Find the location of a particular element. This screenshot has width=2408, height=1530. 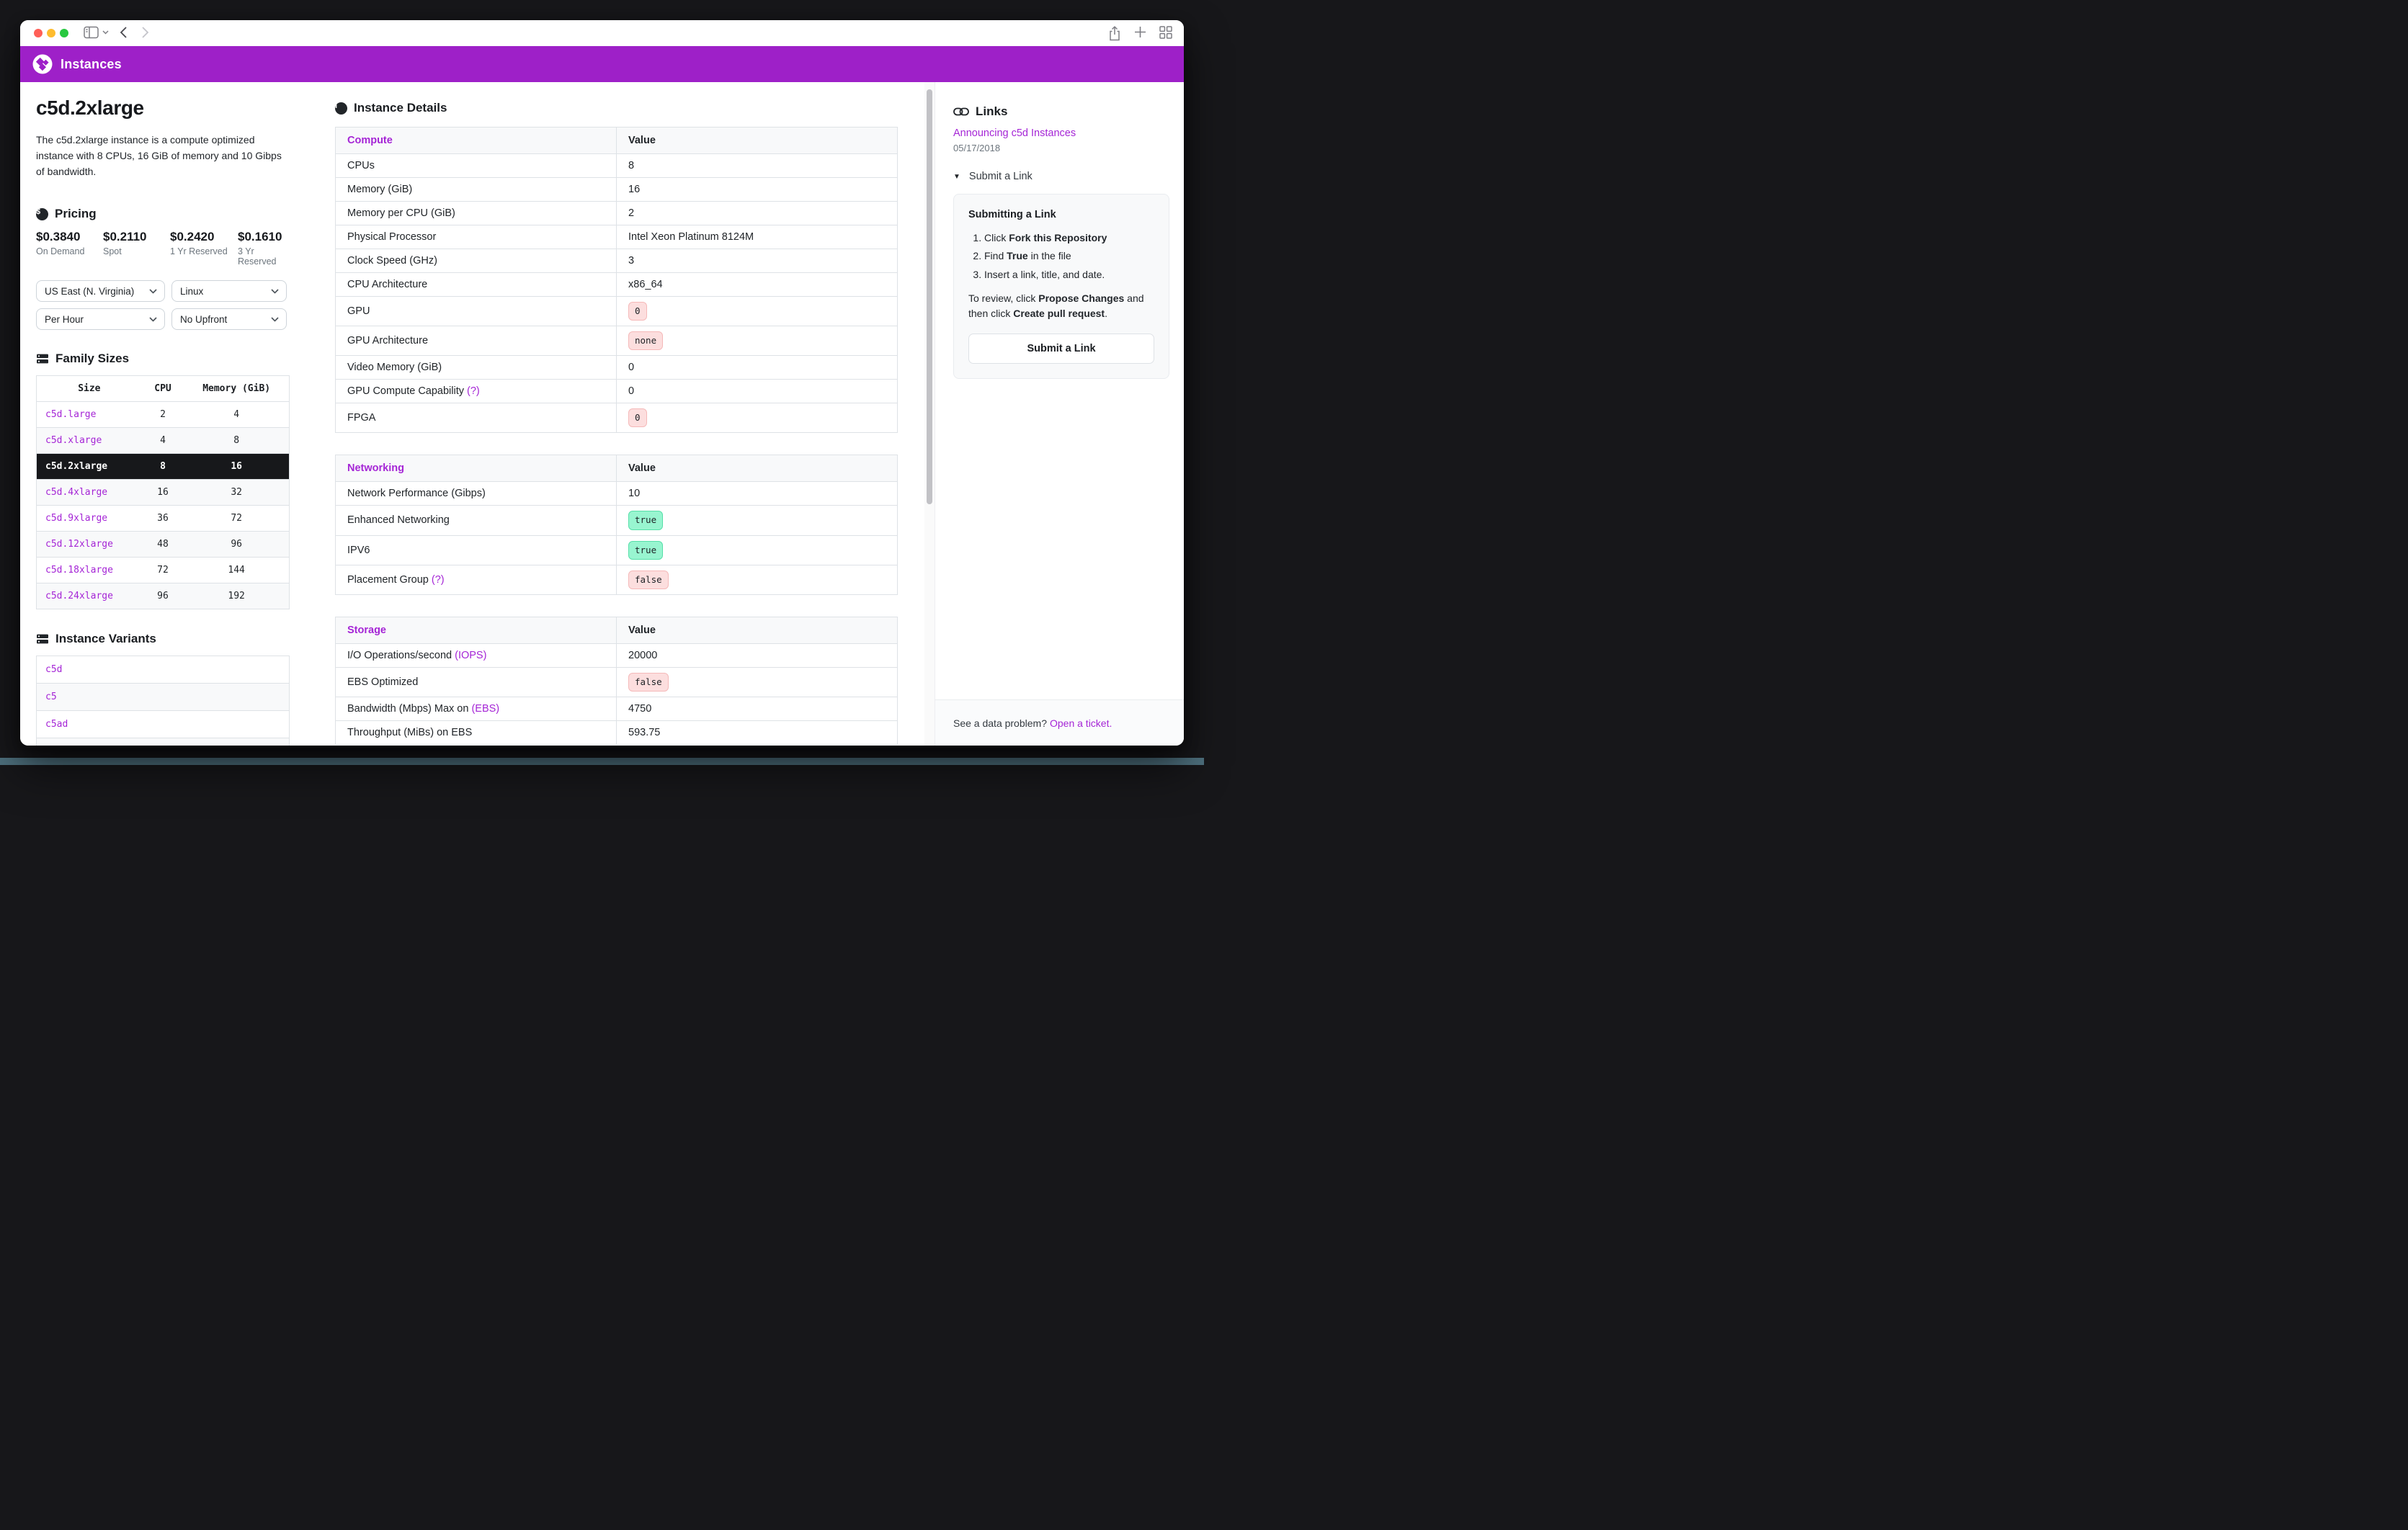

triangle-down-icon: ▼ is located at coordinates (956, 176).